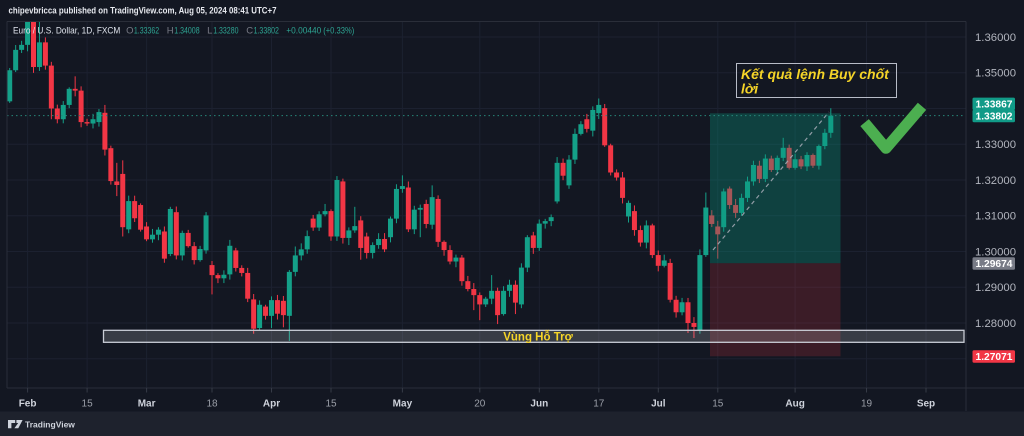  Describe the element at coordinates (146, 31) in the screenshot. I see `svg-text: 1.33362` at that location.